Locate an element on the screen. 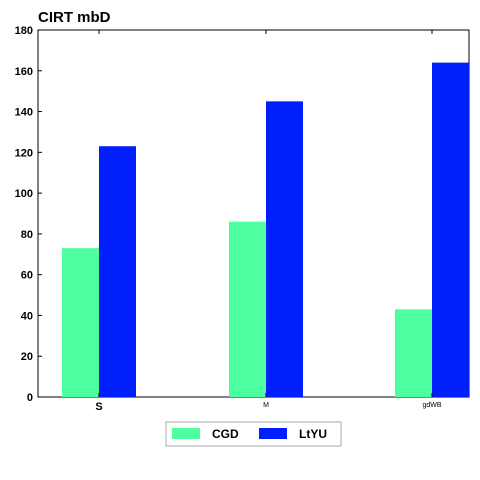  bar-cgd-gdwb is located at coordinates (413, 353).